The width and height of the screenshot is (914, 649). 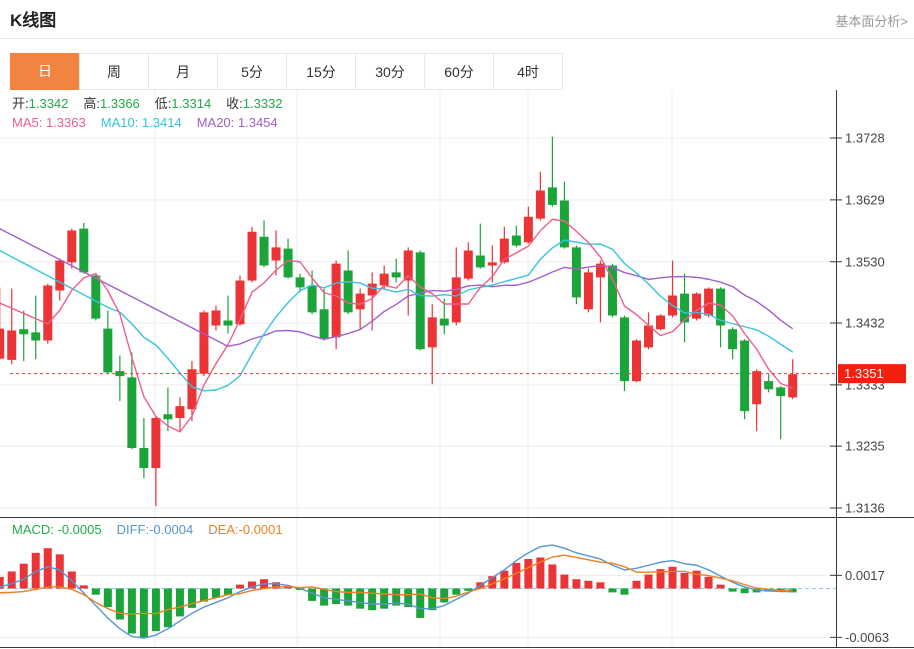 I want to click on tab-5分: 5分, so click(x=252, y=71).